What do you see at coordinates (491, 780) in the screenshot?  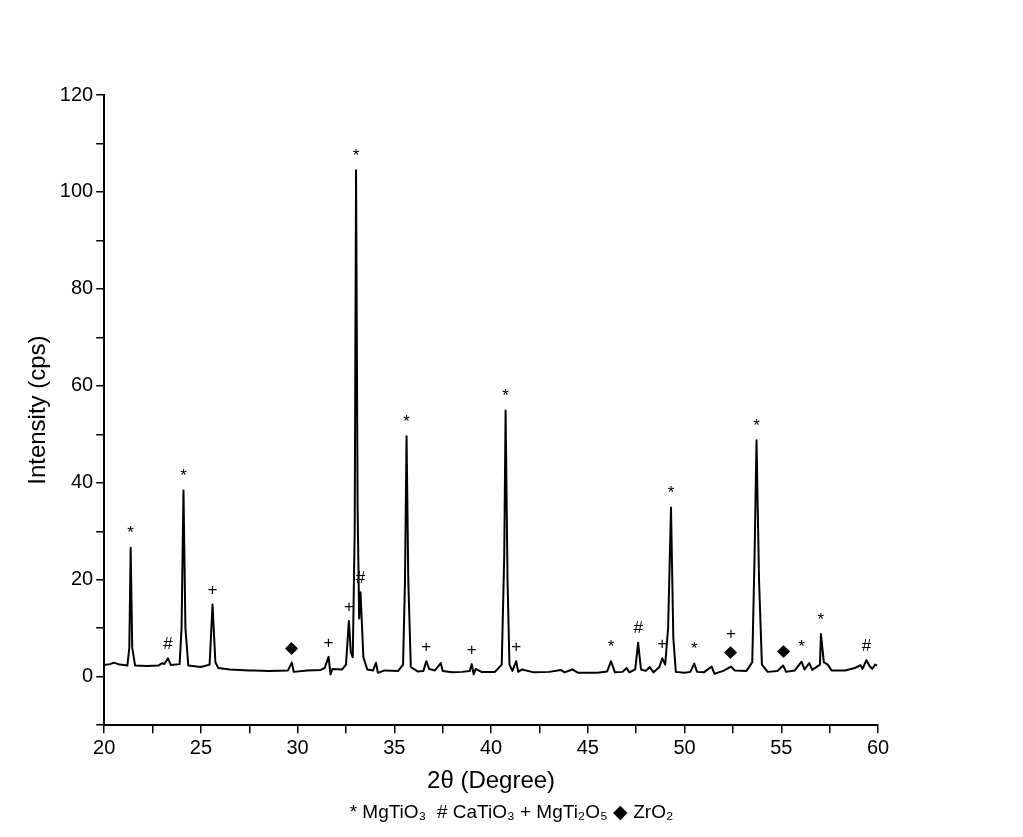 I see `x-axis-title: 2θ (Degree)` at bounding box center [491, 780].